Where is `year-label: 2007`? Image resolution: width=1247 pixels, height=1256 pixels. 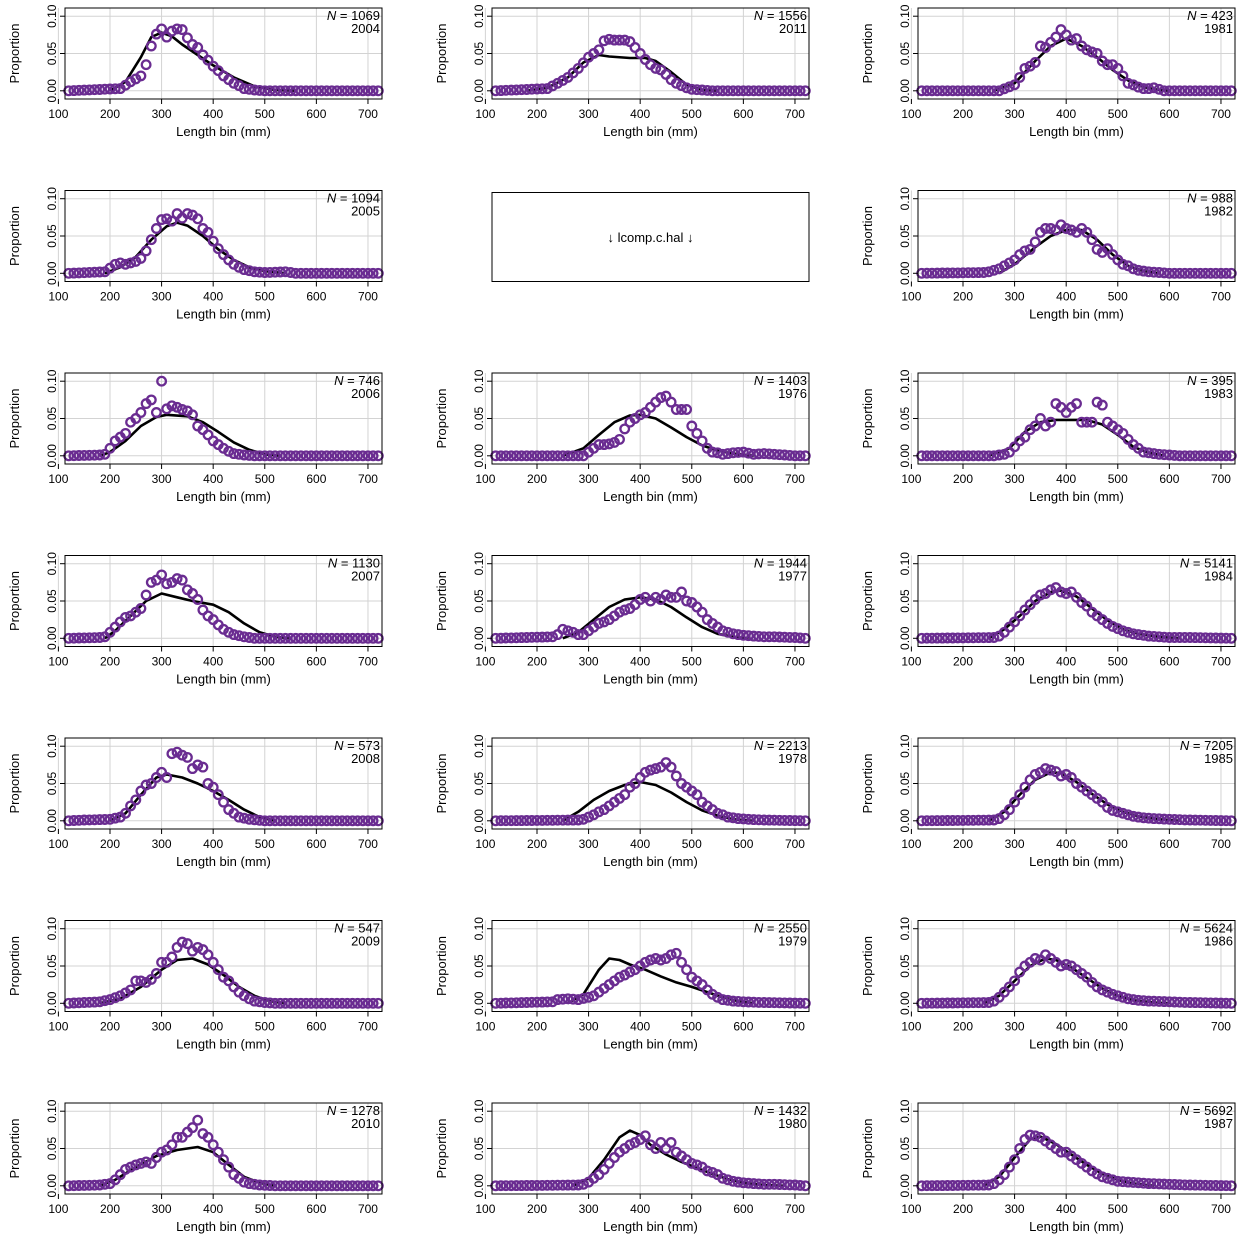
year-label: 2007 is located at coordinates (365, 576).